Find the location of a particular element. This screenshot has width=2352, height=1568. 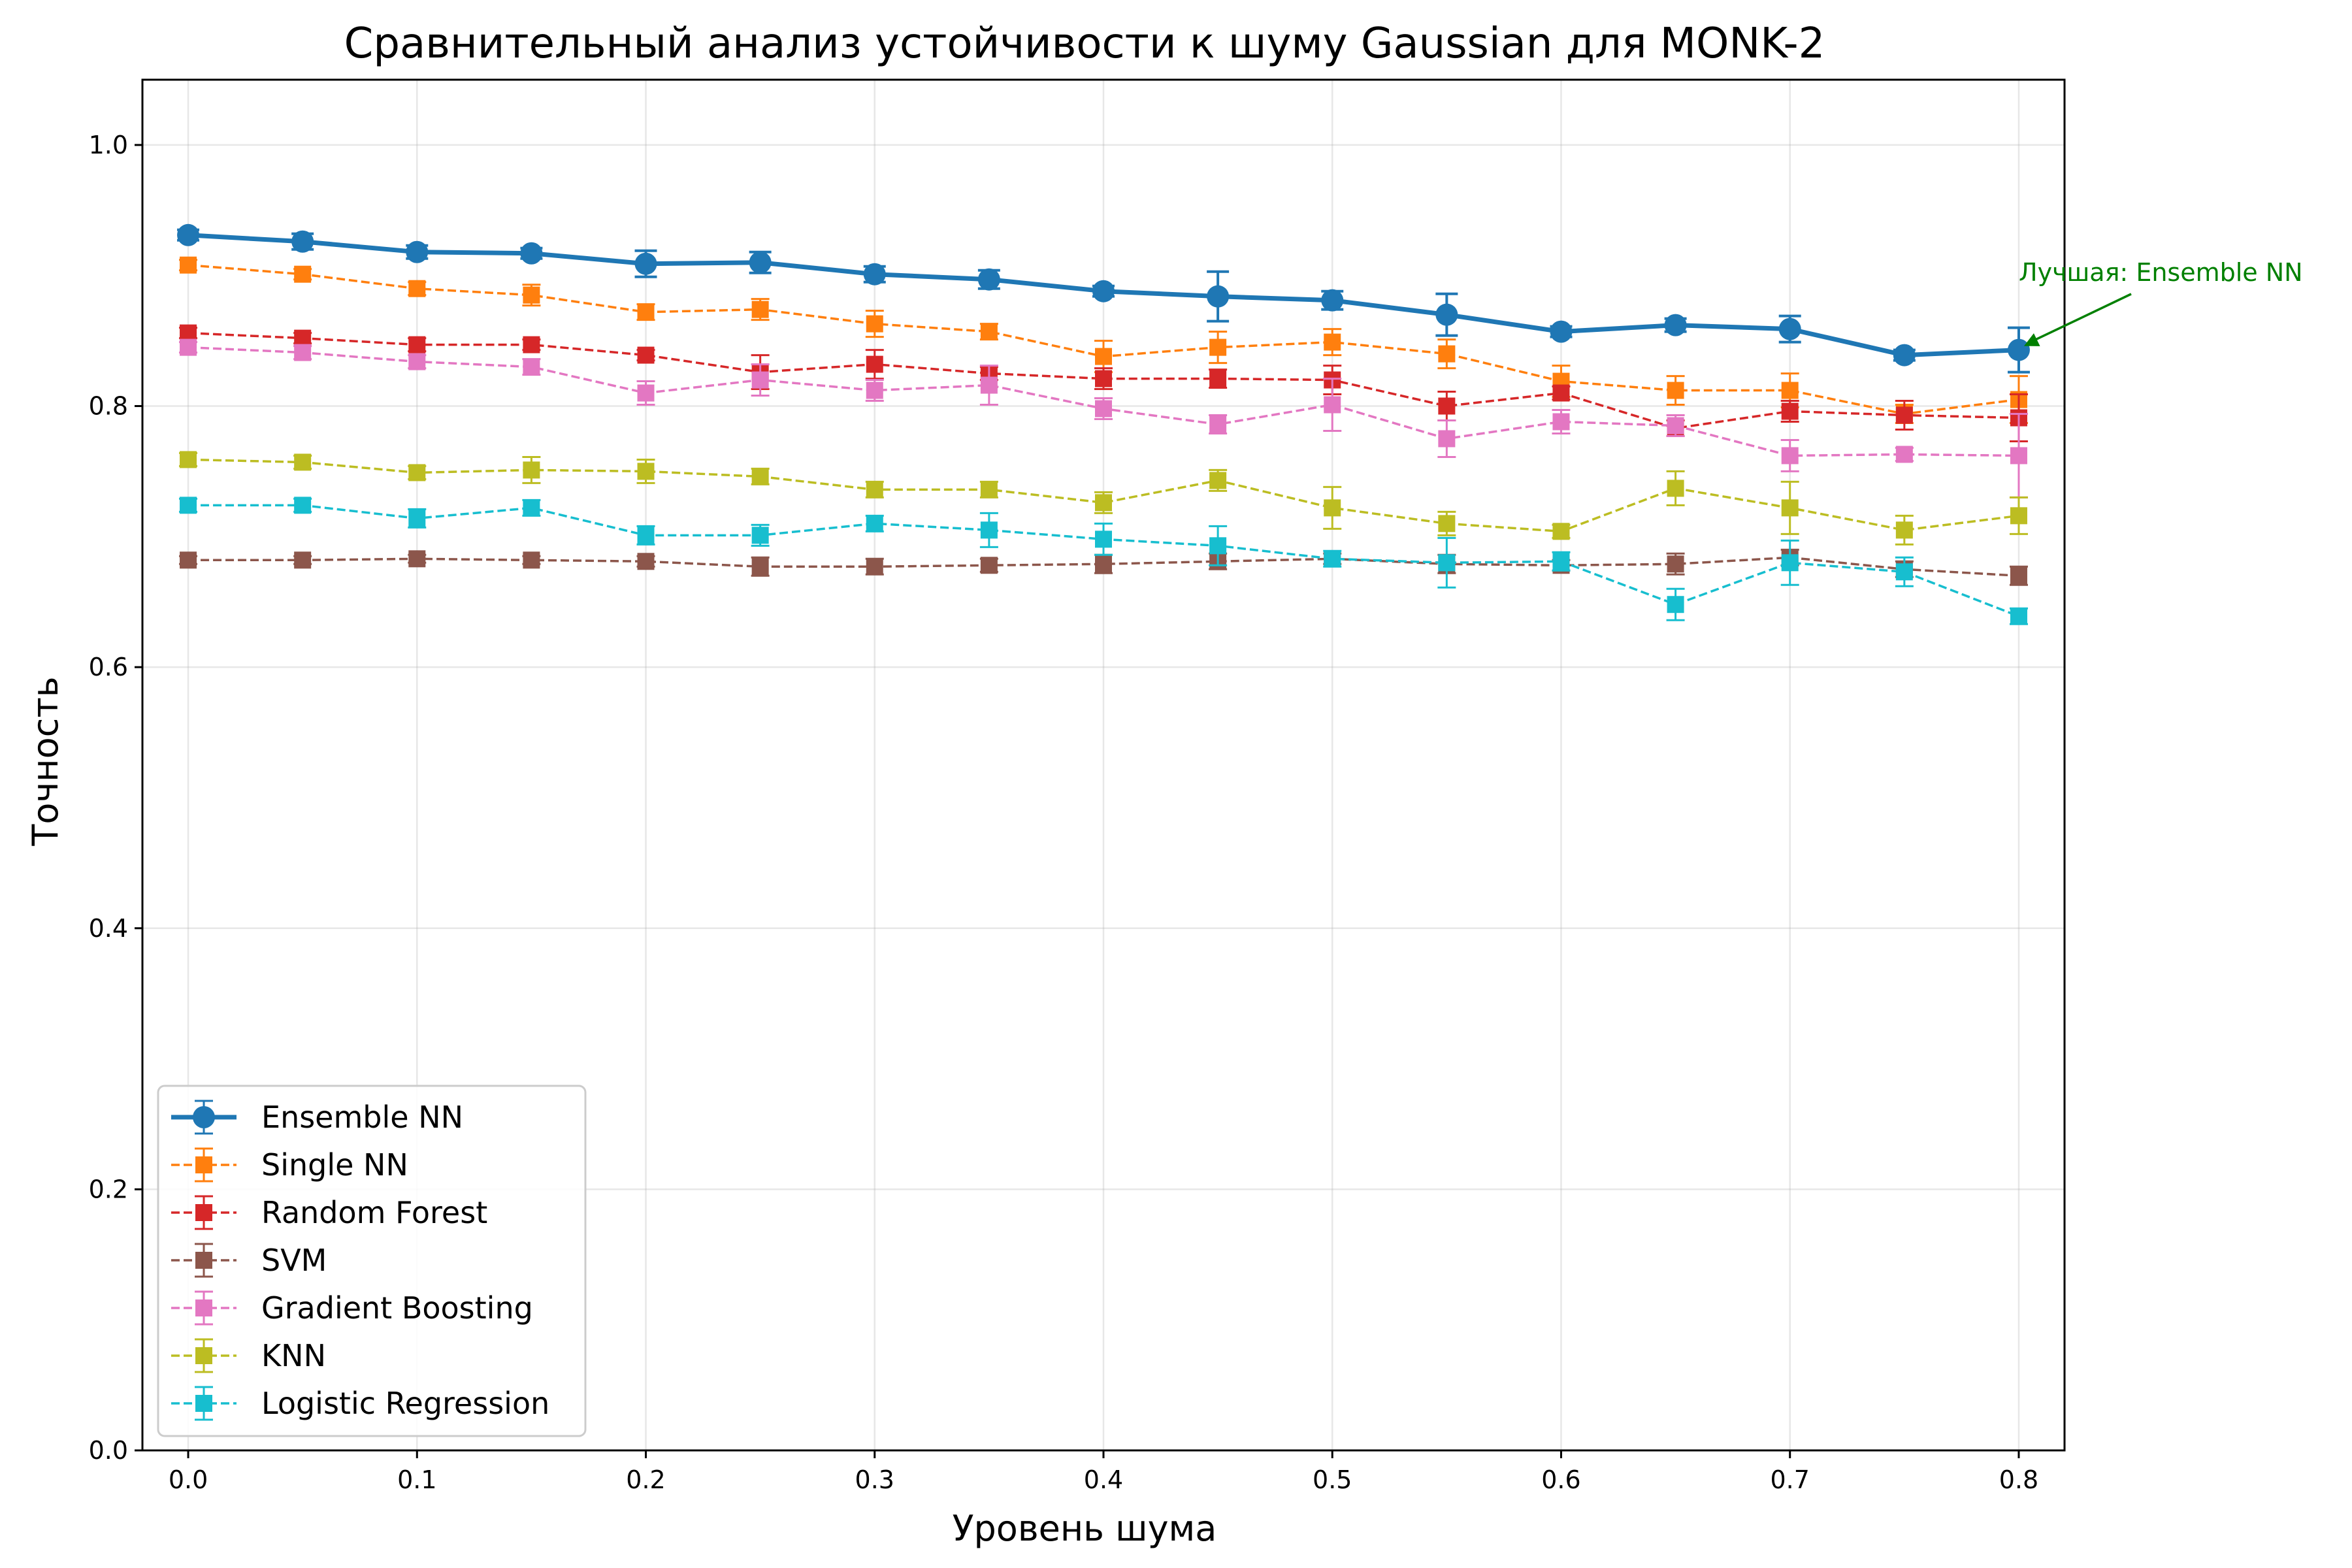

x-tick-label: 0.4 is located at coordinates (1103, 1479).